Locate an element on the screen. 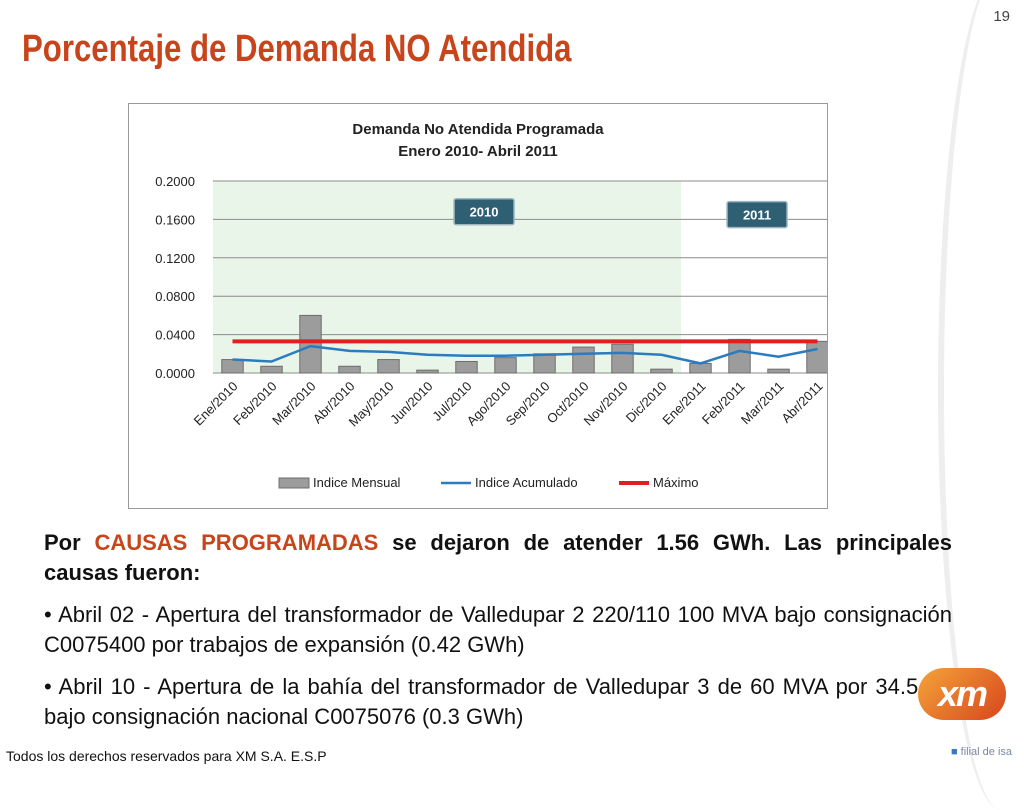 This screenshot has width=1024, height=810. year-badge-label: 2011 is located at coordinates (757, 215).